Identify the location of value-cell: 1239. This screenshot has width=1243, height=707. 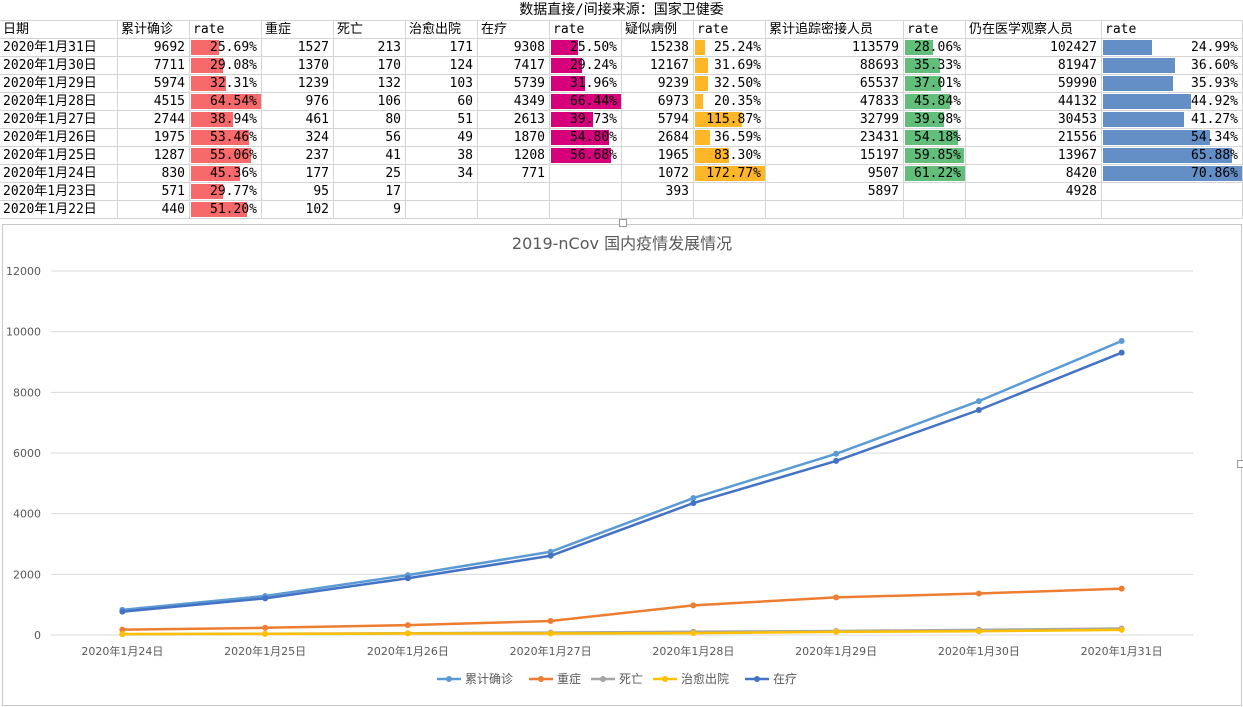
(298, 84).